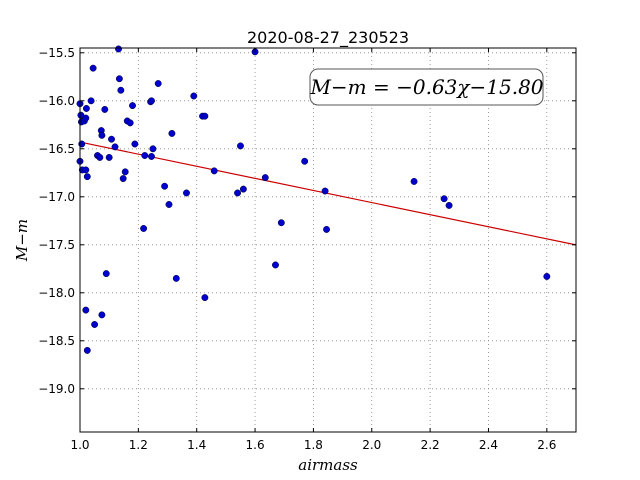 Image resolution: width=640 pixels, height=480 pixels. What do you see at coordinates (56, 341) in the screenshot?
I see `y-tick-label: −18.5` at bounding box center [56, 341].